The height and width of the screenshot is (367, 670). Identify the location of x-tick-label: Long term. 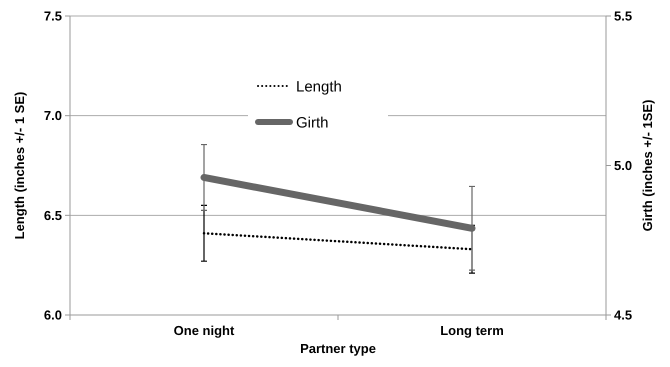
(472, 330).